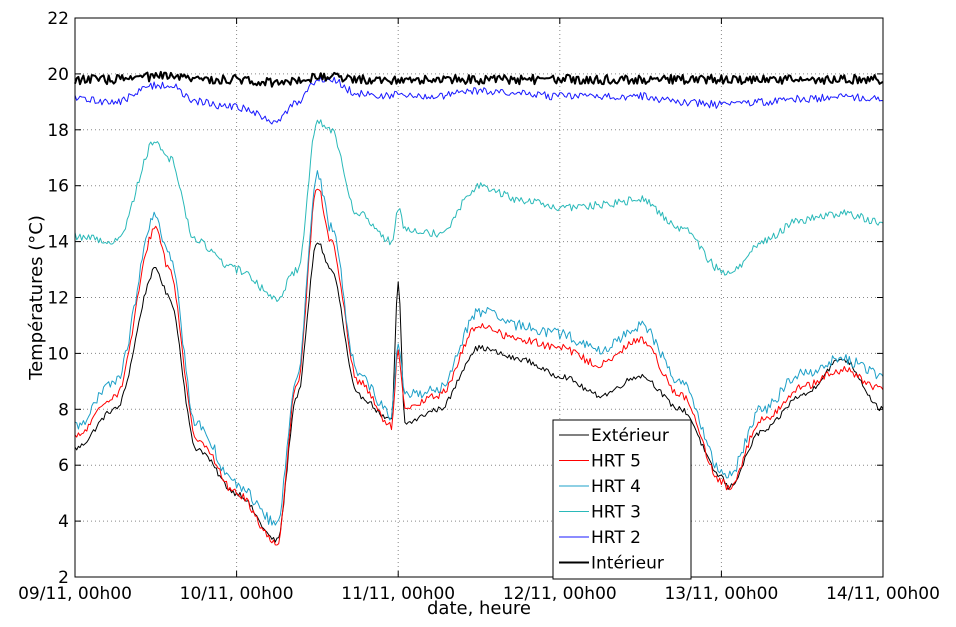 This screenshot has width=956, height=627. I want to click on legend-label: HRT 2, so click(616, 538).